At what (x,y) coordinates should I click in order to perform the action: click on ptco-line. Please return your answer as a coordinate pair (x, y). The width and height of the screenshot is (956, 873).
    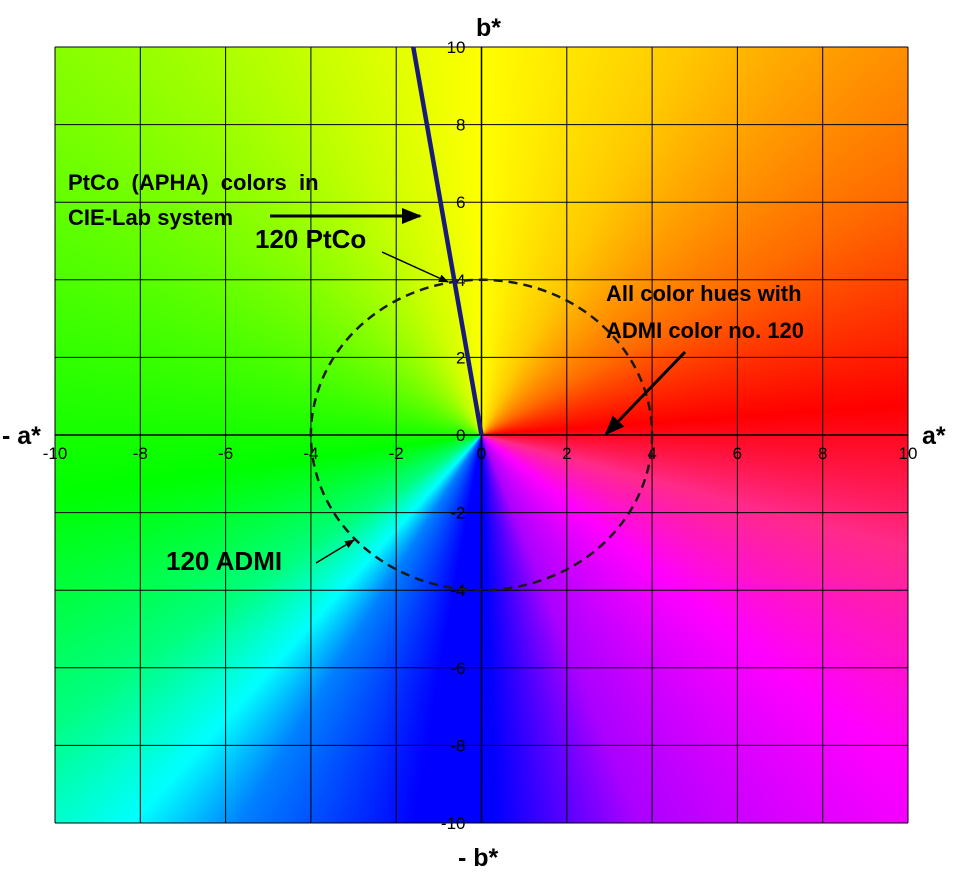
    Looking at the image, I should click on (447, 241).